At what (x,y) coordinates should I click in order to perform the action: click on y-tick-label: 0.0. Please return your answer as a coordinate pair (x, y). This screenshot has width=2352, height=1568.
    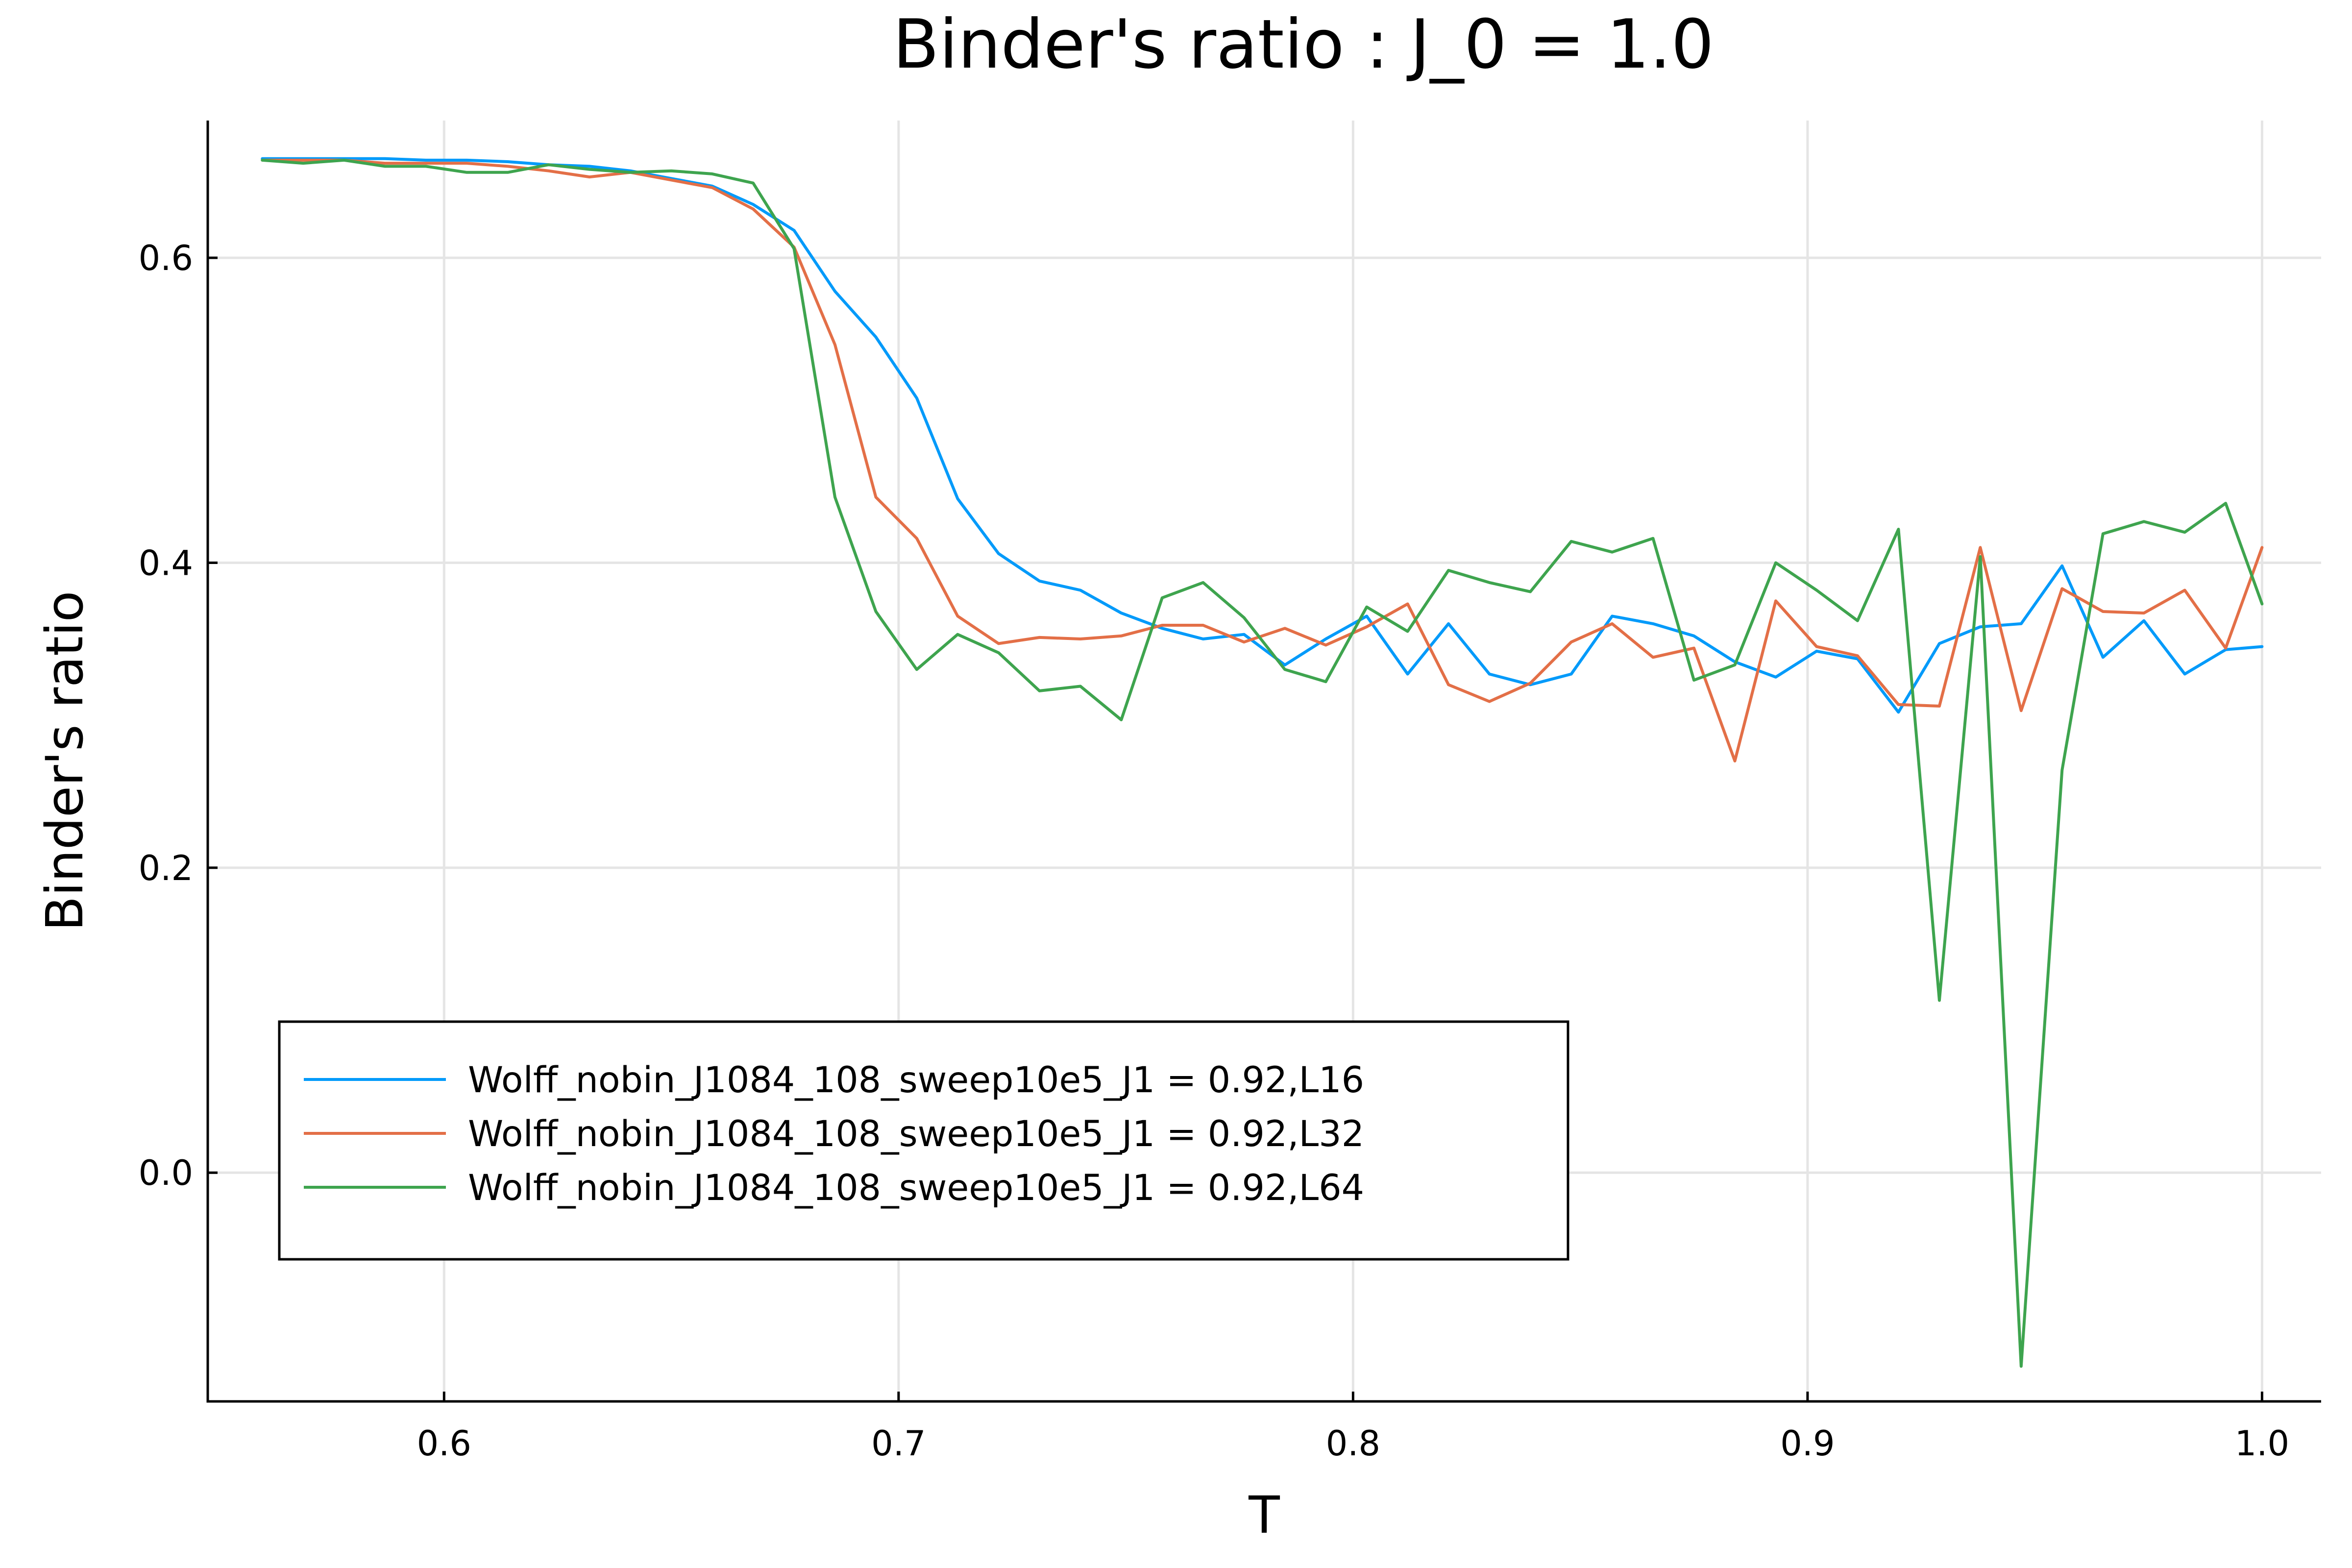
    Looking at the image, I should click on (166, 1173).